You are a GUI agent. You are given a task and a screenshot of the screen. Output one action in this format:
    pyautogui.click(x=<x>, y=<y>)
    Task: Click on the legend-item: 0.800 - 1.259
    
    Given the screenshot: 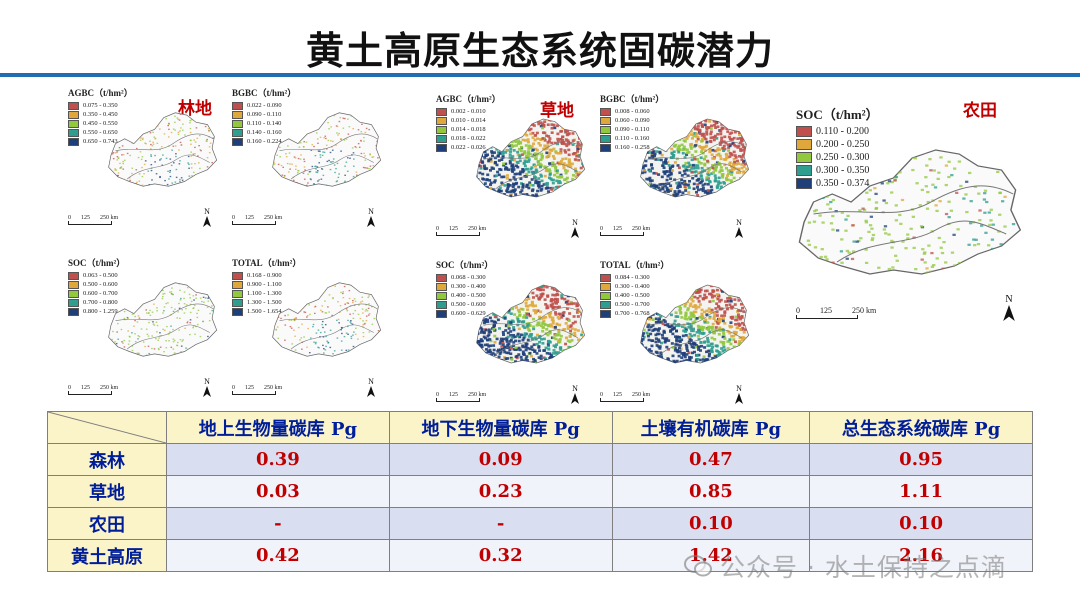 What is the action you would take?
    pyautogui.click(x=96, y=311)
    